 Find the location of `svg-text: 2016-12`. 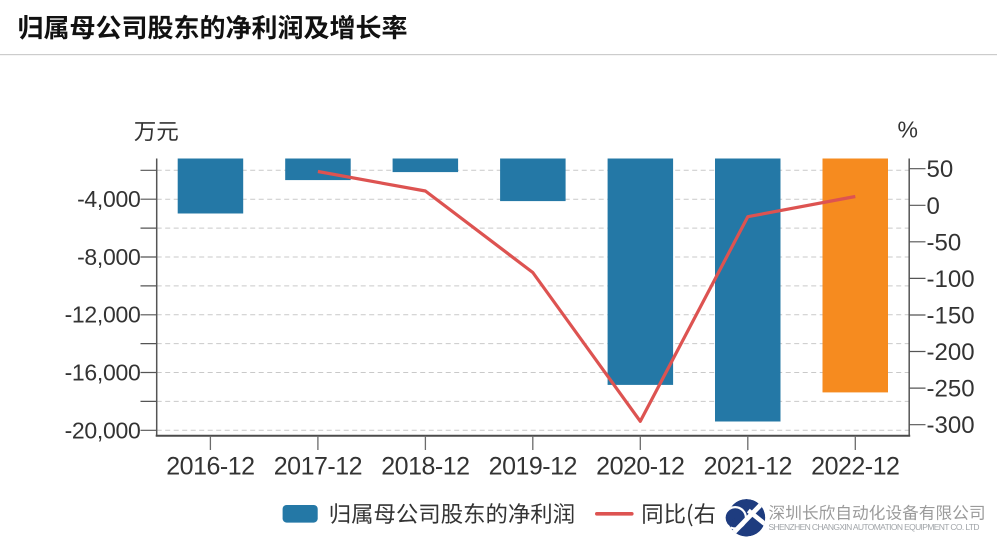

svg-text: 2016-12 is located at coordinates (210, 467).